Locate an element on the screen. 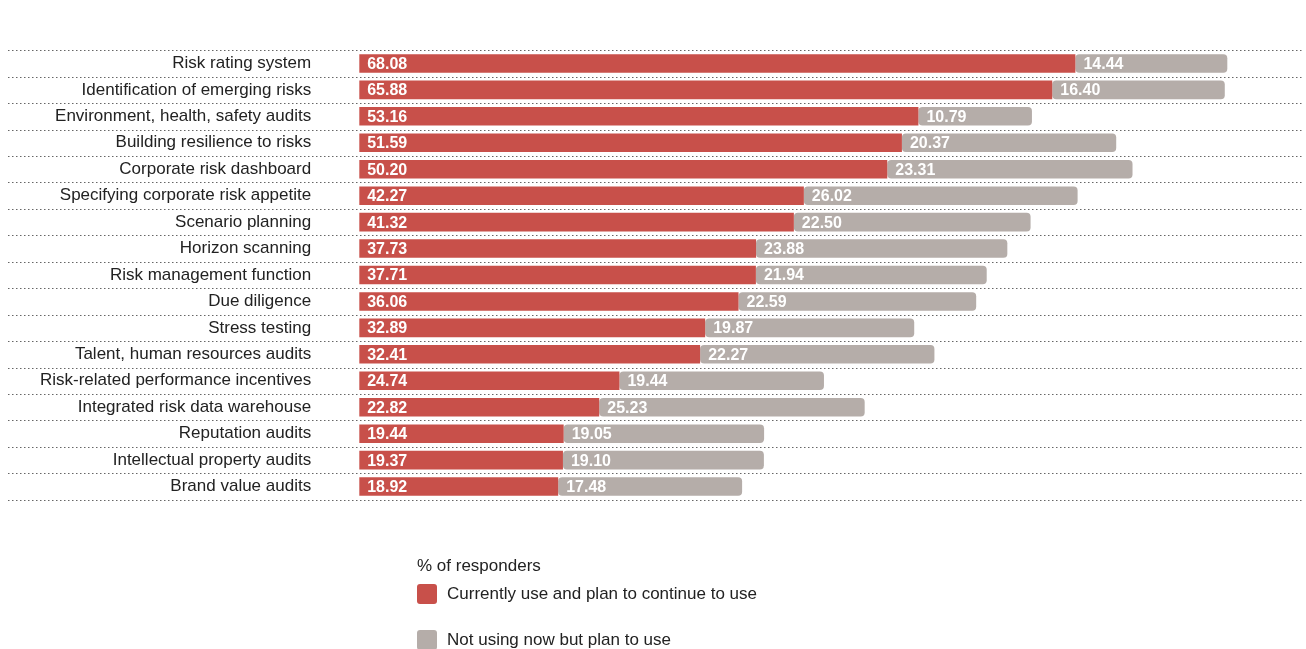  data-label: 19.87 is located at coordinates (733, 328).